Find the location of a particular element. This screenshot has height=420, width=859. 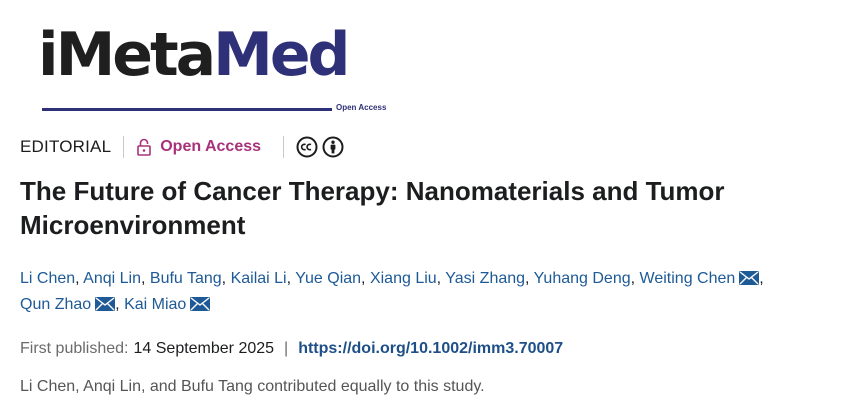

author-name-link: Yue Qian is located at coordinates (328, 278).